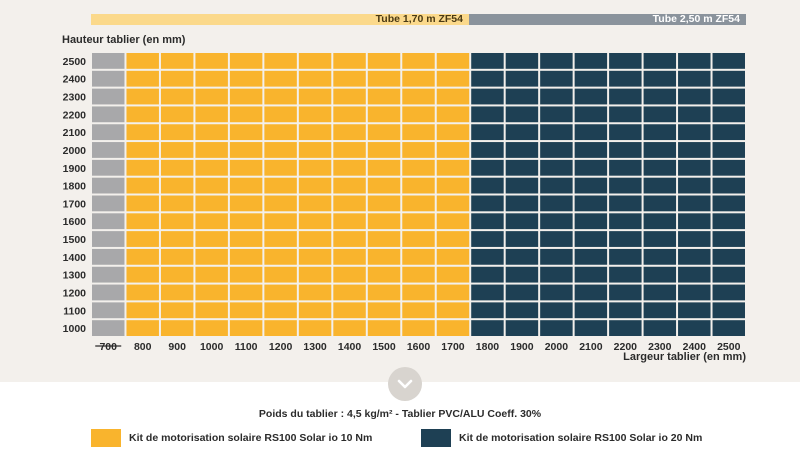 The image size is (800, 458). Describe the element at coordinates (75, 98) in the screenshot. I see `y-tick-label: 2300` at that location.